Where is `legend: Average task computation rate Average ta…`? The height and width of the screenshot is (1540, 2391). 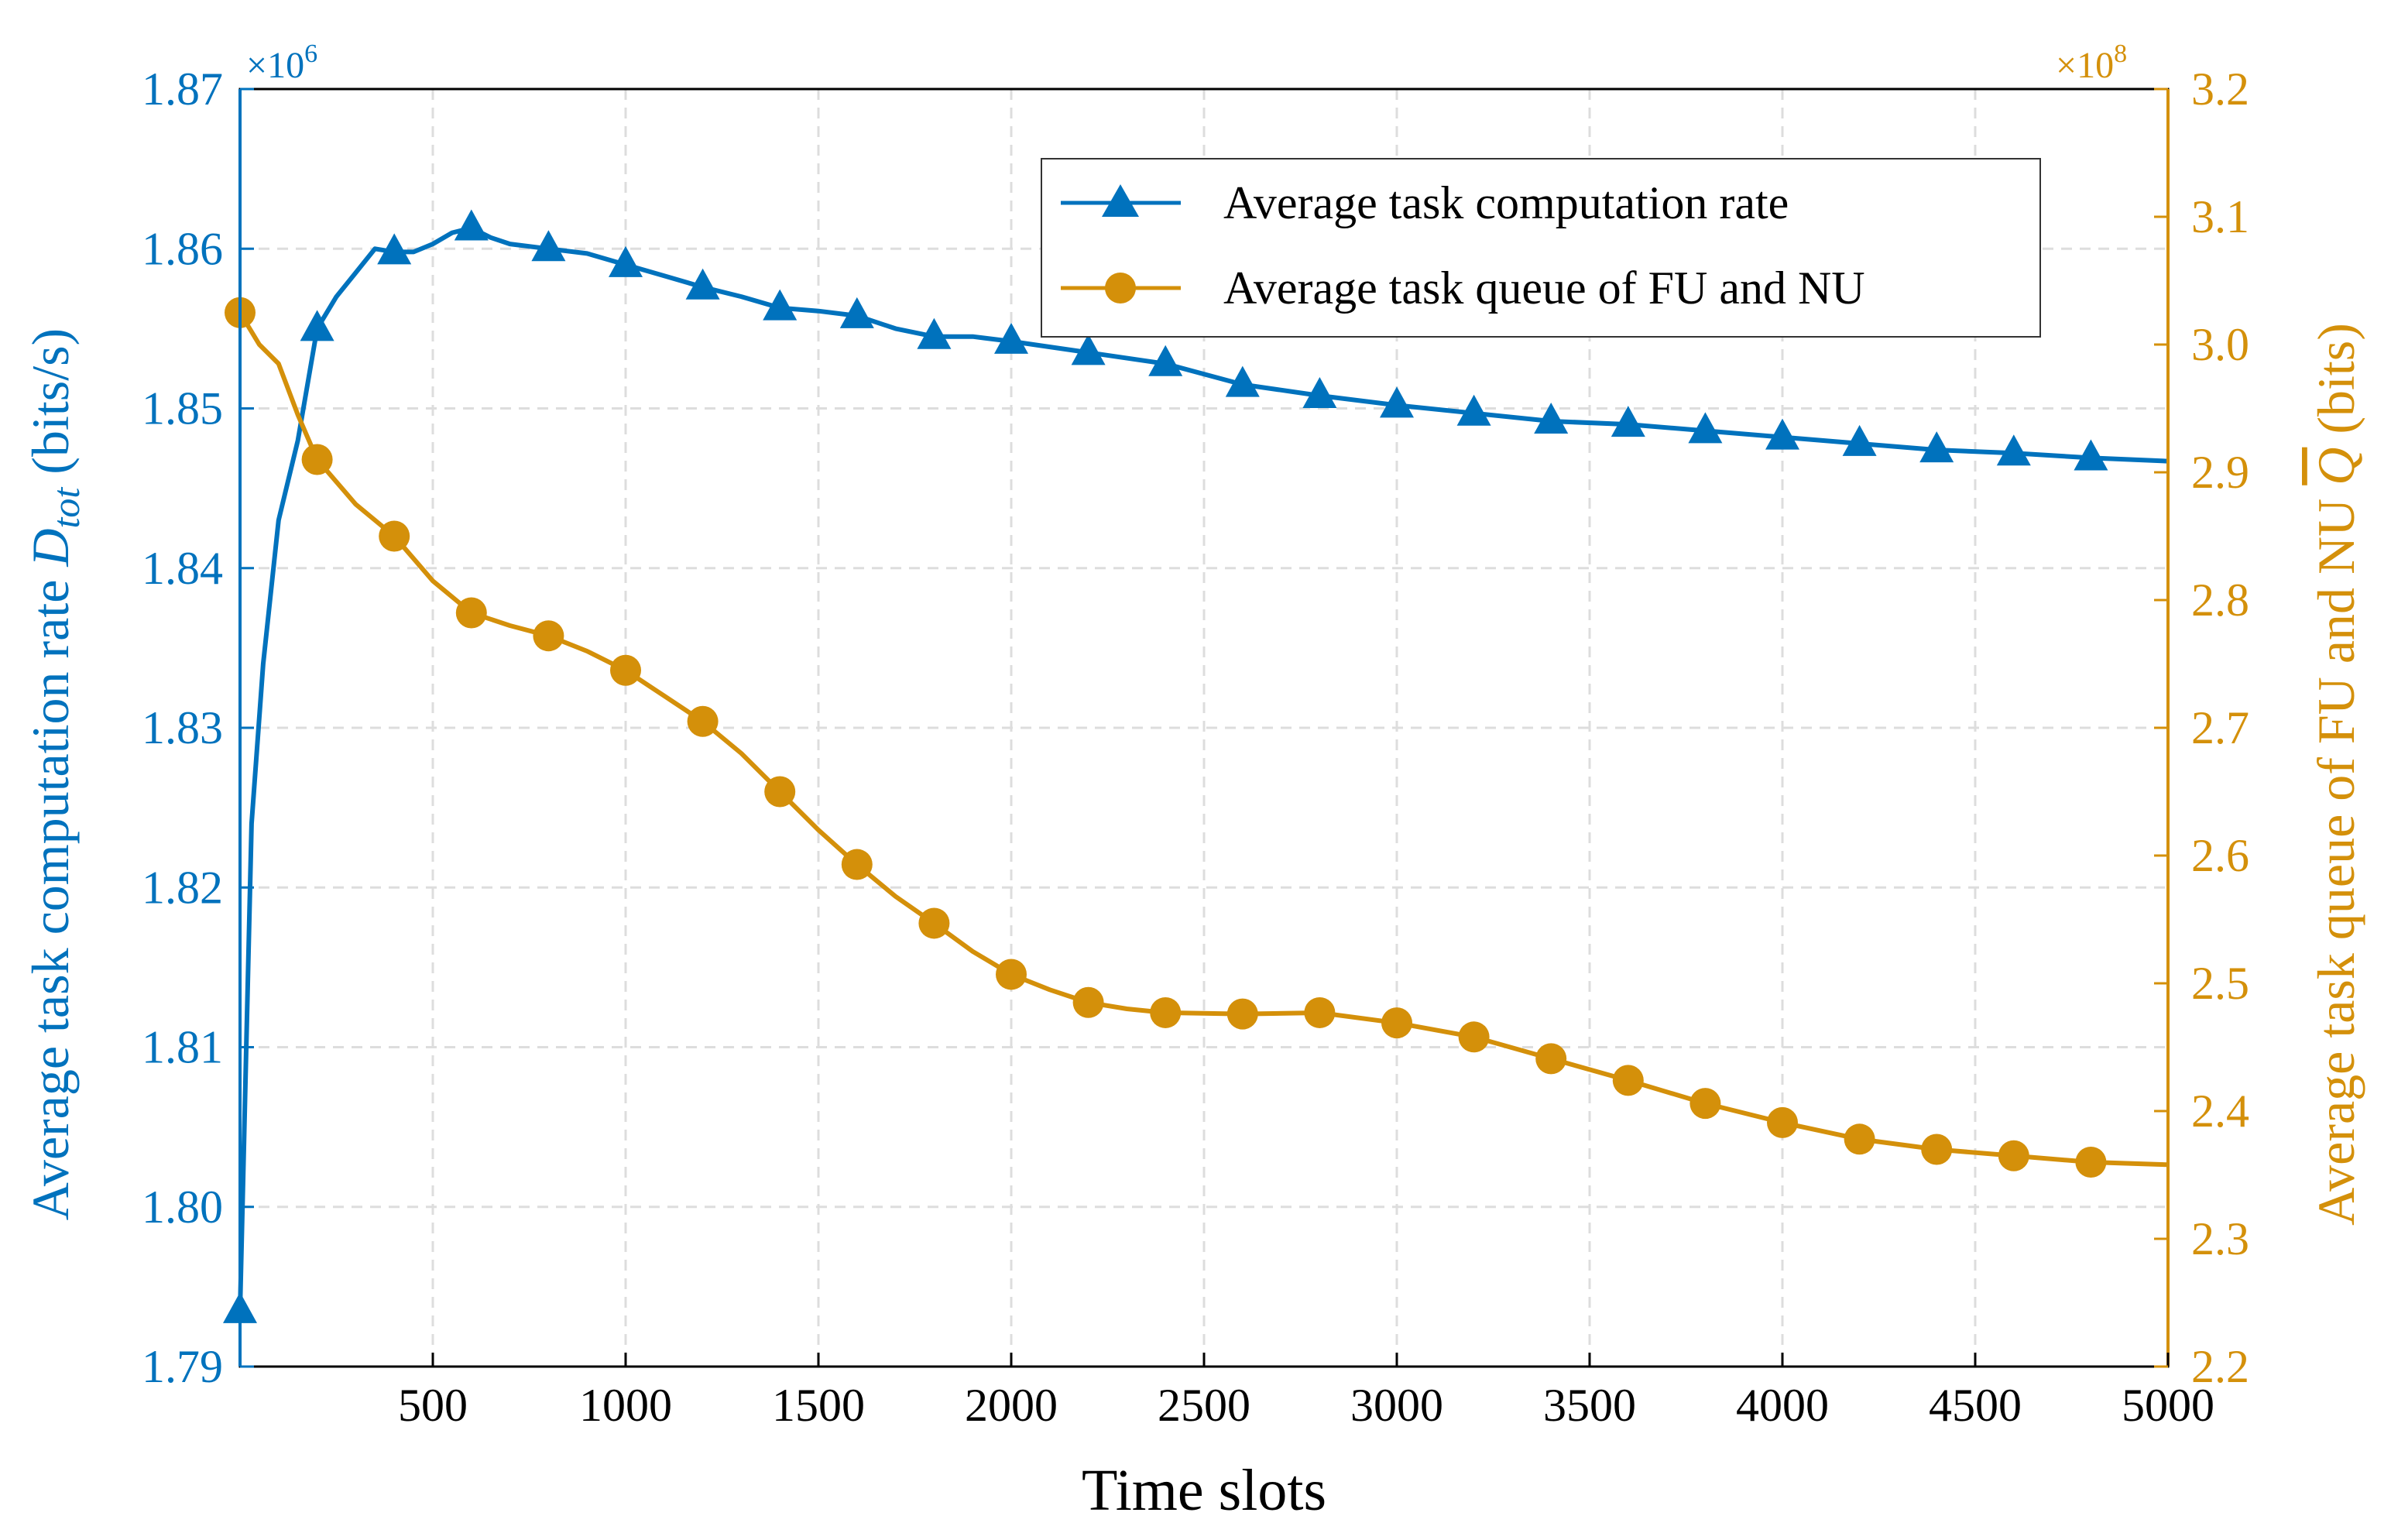
legend: Average task computation rate Average ta… is located at coordinates (1541, 248).